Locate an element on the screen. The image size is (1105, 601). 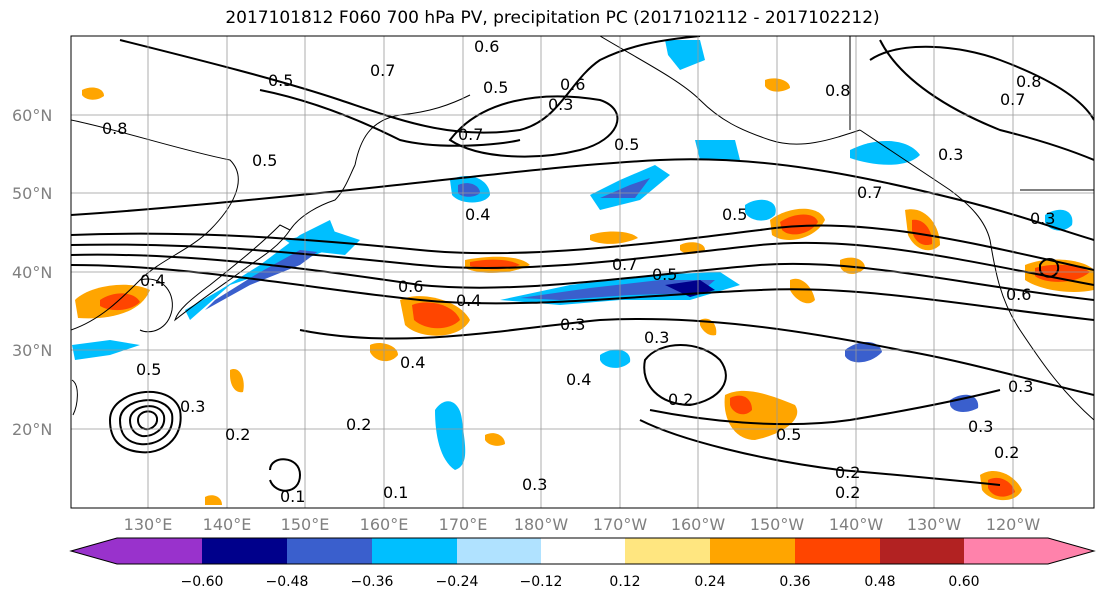
colorbar-tick-label: −0.12 is located at coordinates (541, 582).